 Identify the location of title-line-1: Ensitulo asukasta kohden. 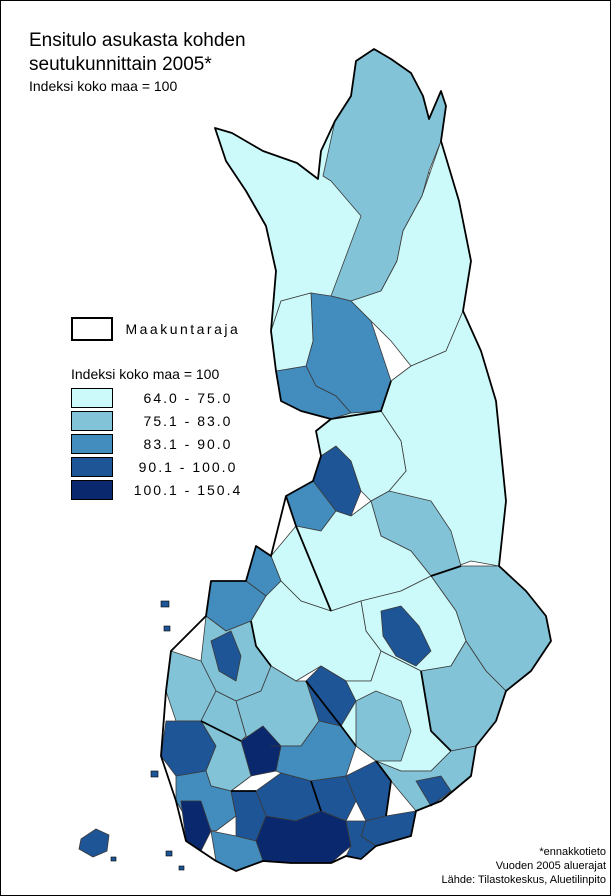
(137, 40).